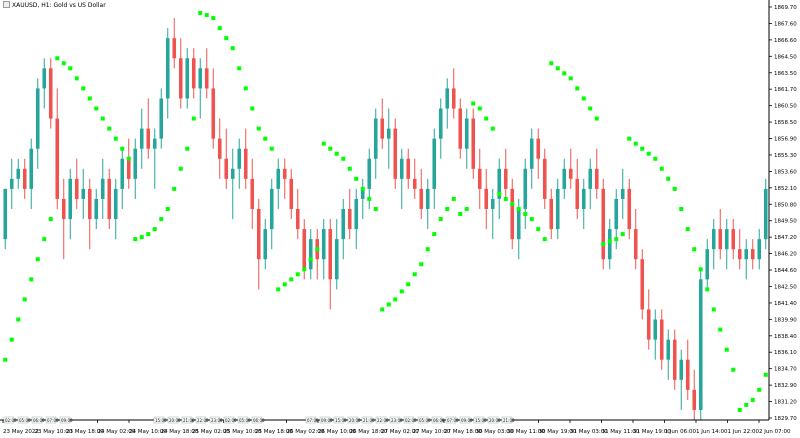 The width and height of the screenshot is (800, 438). What do you see at coordinates (54, 5) in the screenshot?
I see `chart-title: XAUUSD, H1: Gold vs US Dollar` at bounding box center [54, 5].